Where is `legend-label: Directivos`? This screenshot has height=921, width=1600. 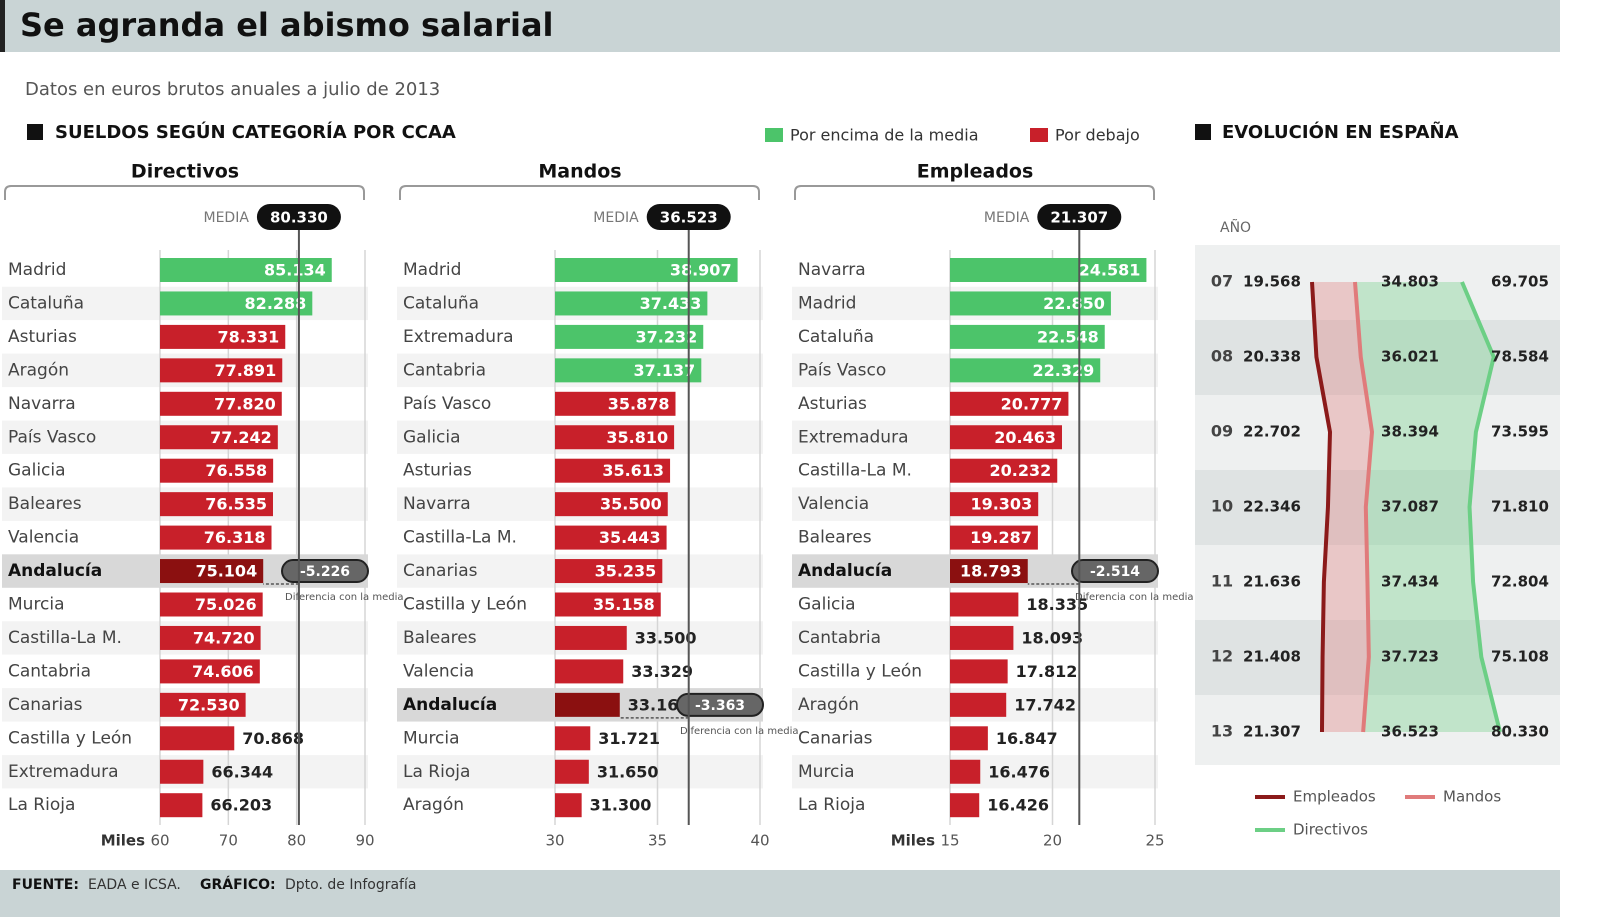
legend-label: Directivos is located at coordinates (1330, 830).